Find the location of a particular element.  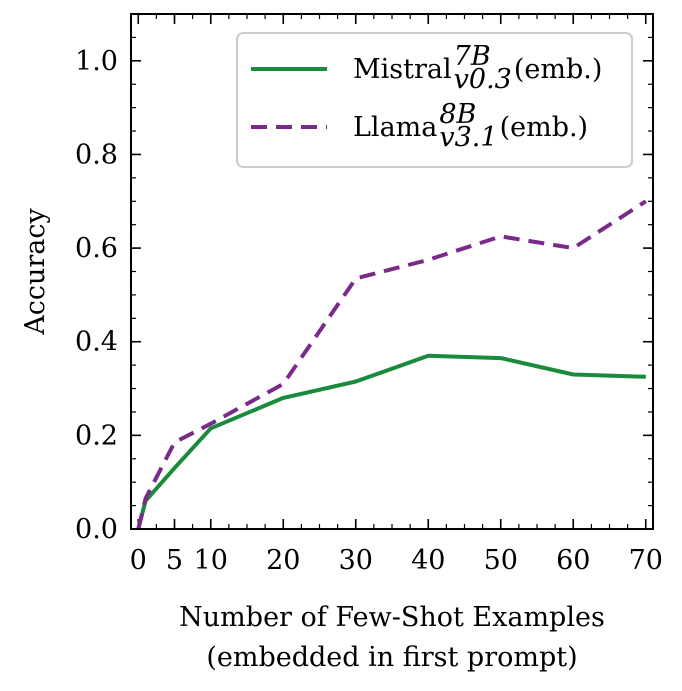

y-tick-label: 0.0 is located at coordinates (96, 529).